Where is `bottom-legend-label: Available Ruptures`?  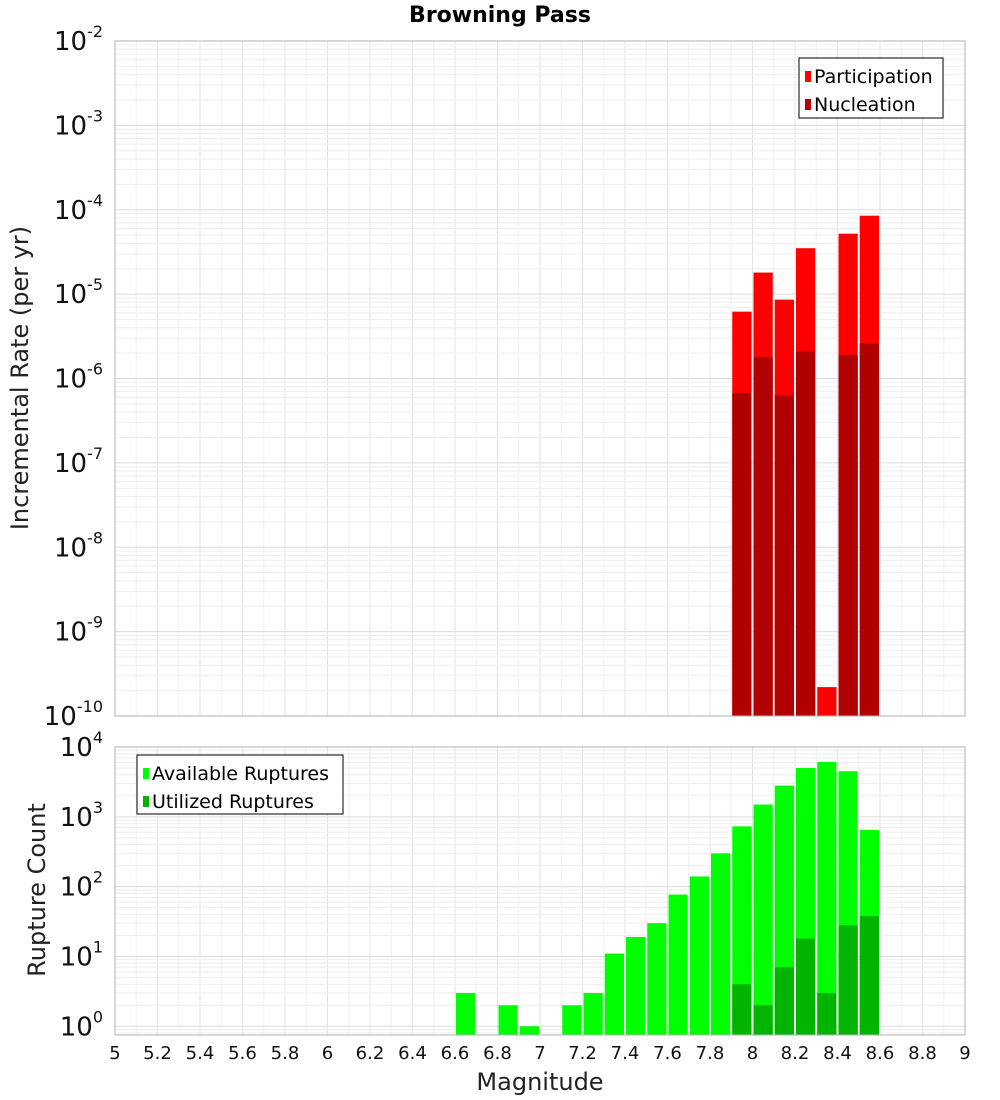 bottom-legend-label: Available Ruptures is located at coordinates (240, 774).